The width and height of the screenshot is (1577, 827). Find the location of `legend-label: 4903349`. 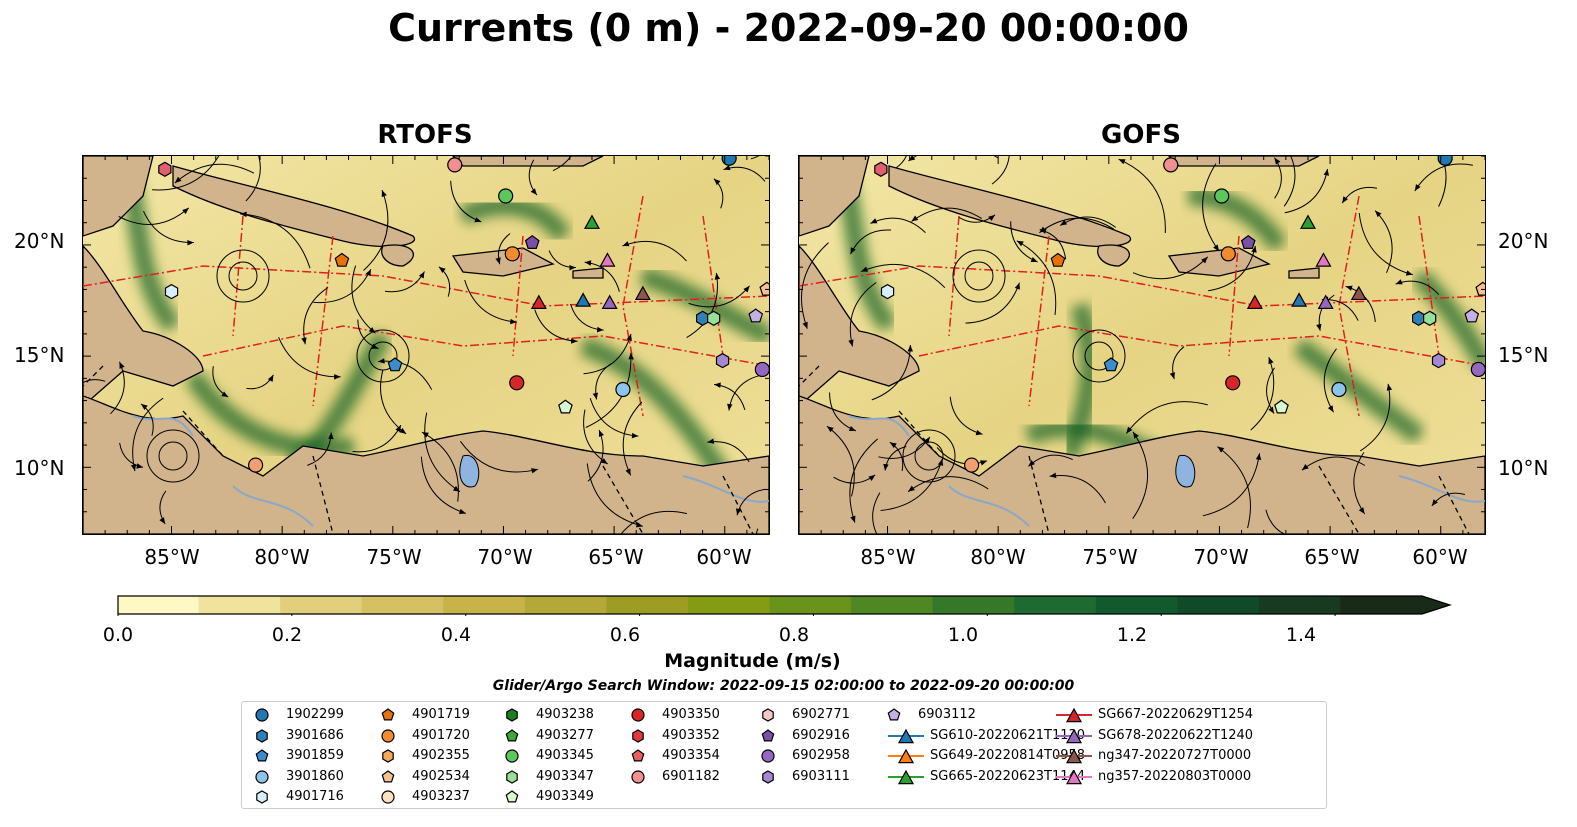

legend-label: 4903349 is located at coordinates (565, 796).